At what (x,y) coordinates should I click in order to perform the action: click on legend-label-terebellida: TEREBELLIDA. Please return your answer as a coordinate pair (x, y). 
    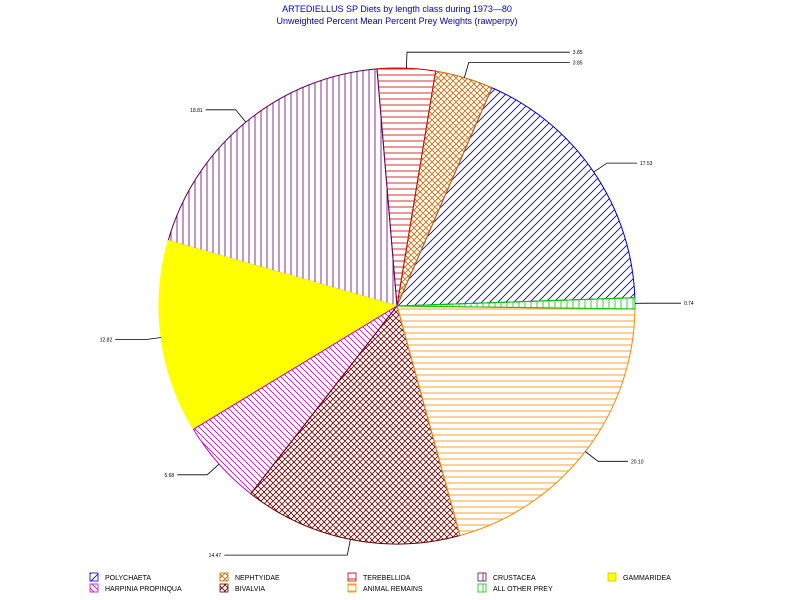
    Looking at the image, I should click on (387, 578).